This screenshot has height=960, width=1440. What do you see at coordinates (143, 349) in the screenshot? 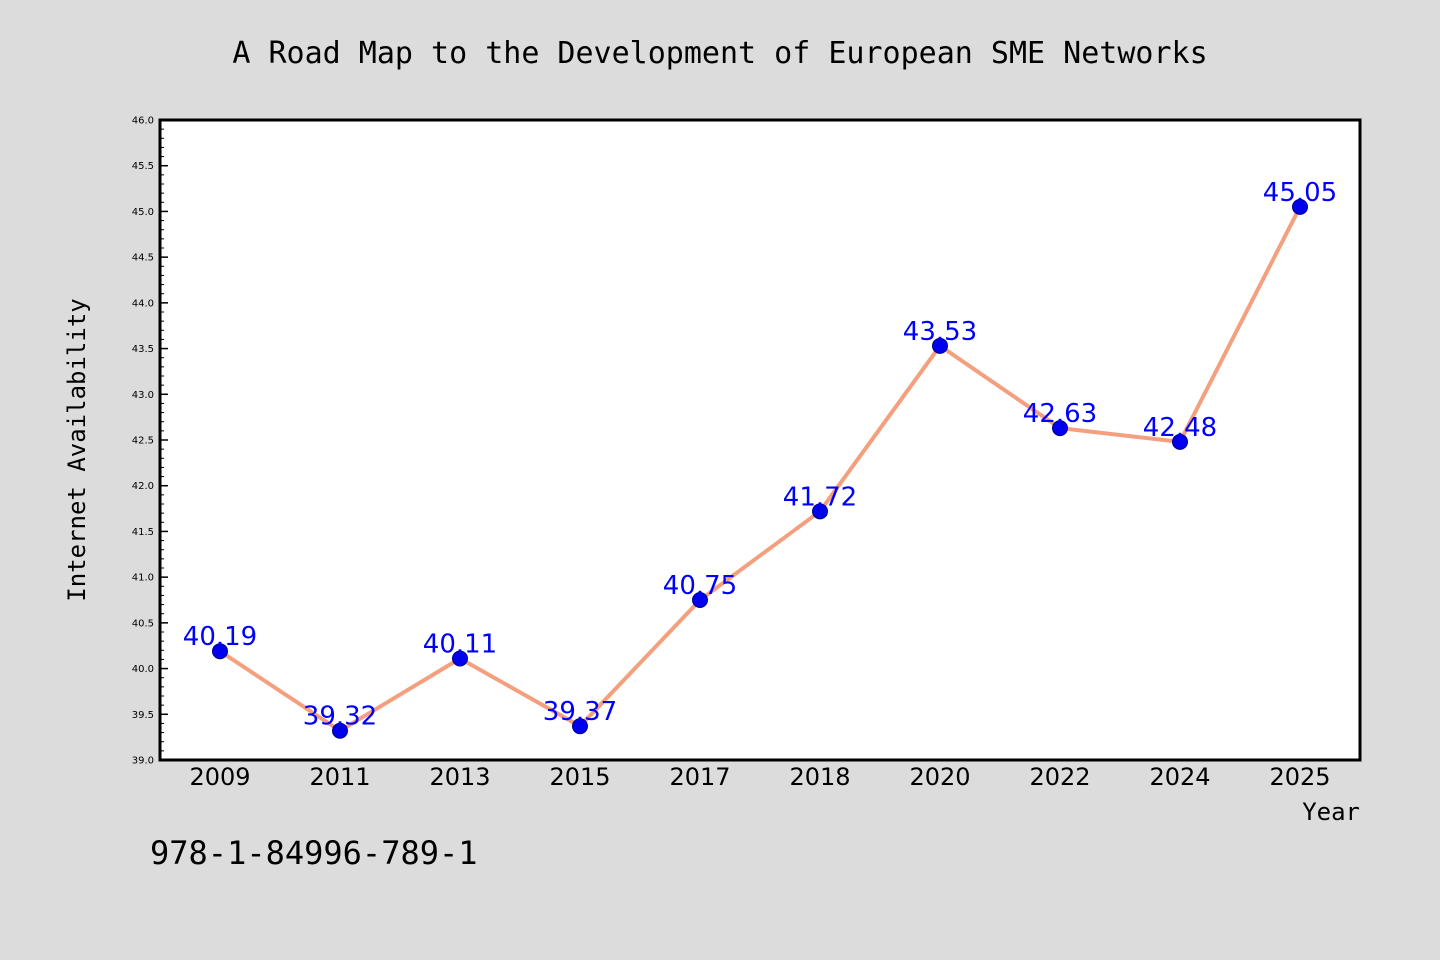
I see `y-tick-label: 43.5` at bounding box center [143, 349].